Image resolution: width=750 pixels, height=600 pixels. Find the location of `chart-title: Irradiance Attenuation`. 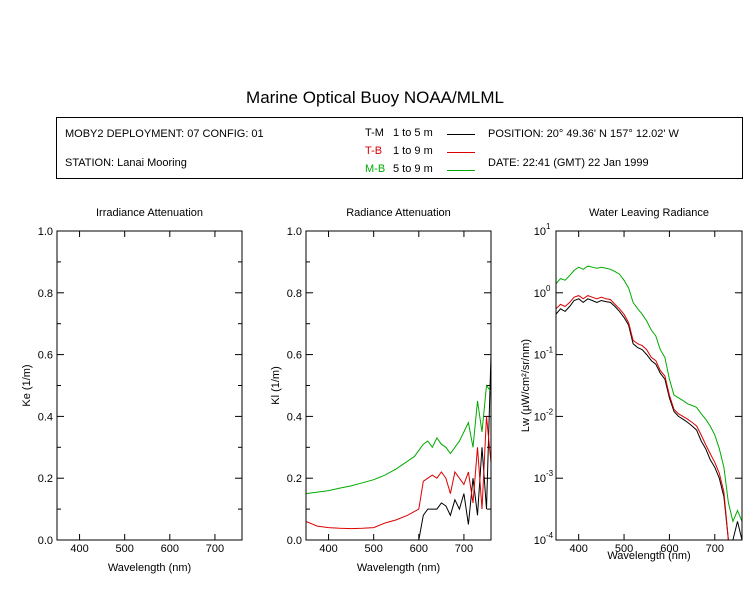

chart-title: Irradiance Attenuation is located at coordinates (149, 213).